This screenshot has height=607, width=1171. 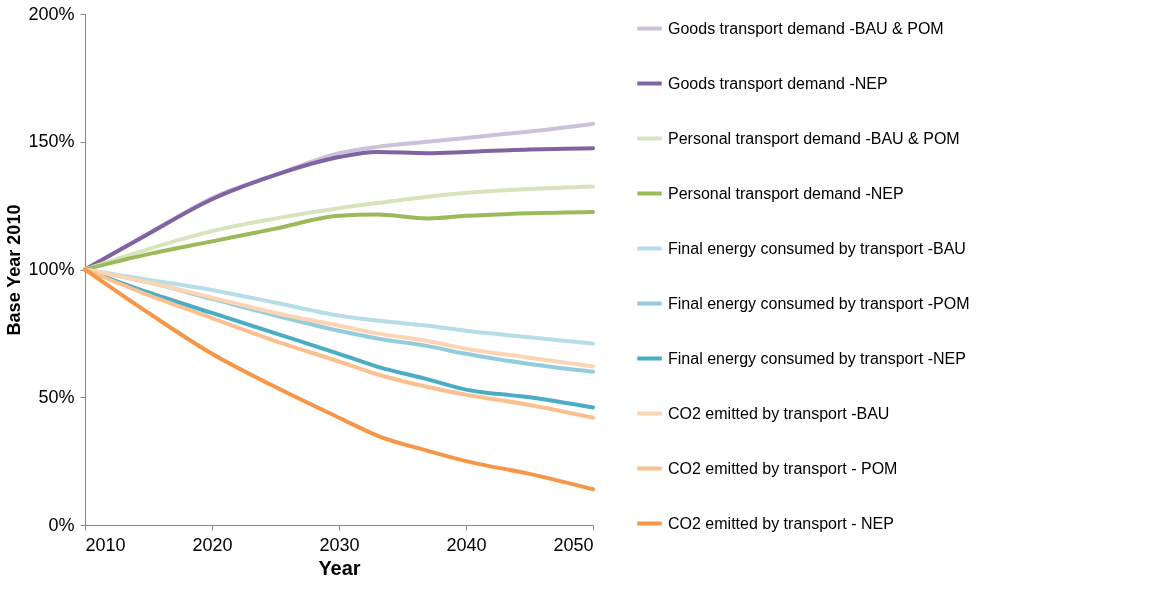 I want to click on y-axis-title: Base Year 2010, so click(x=14, y=270).